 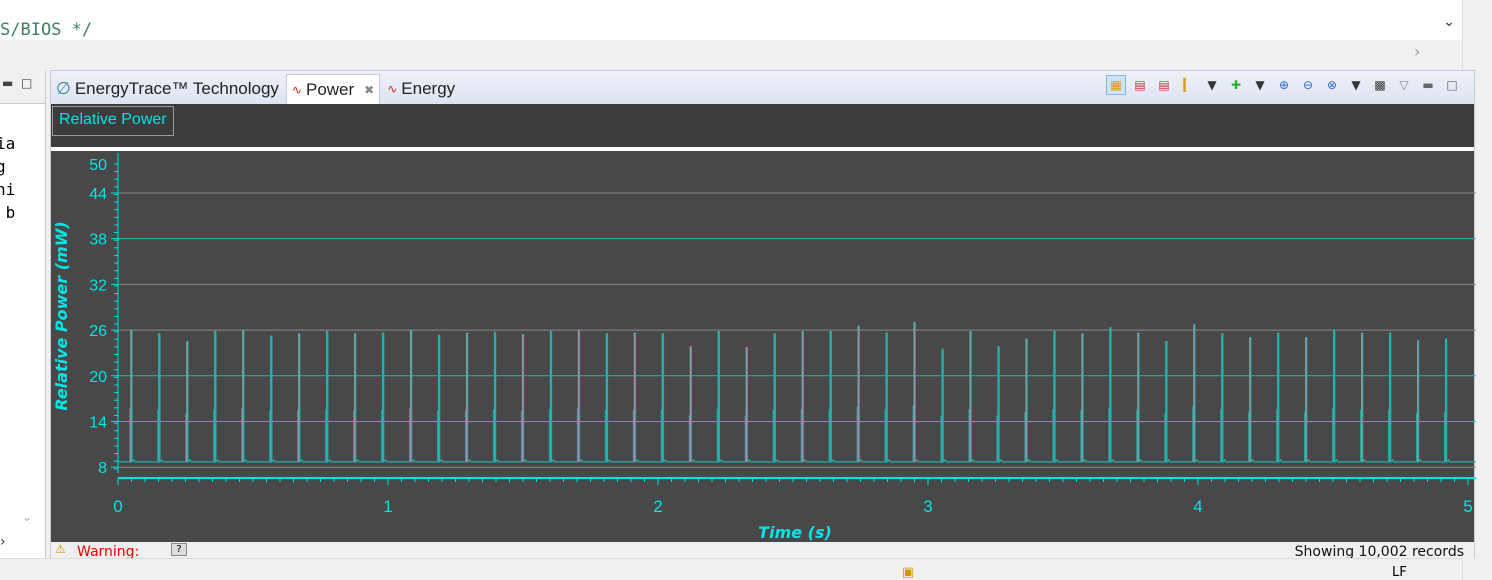 I want to click on tab-energytrace: ∅ EnergyTrace™ Technology, so click(x=167, y=89).